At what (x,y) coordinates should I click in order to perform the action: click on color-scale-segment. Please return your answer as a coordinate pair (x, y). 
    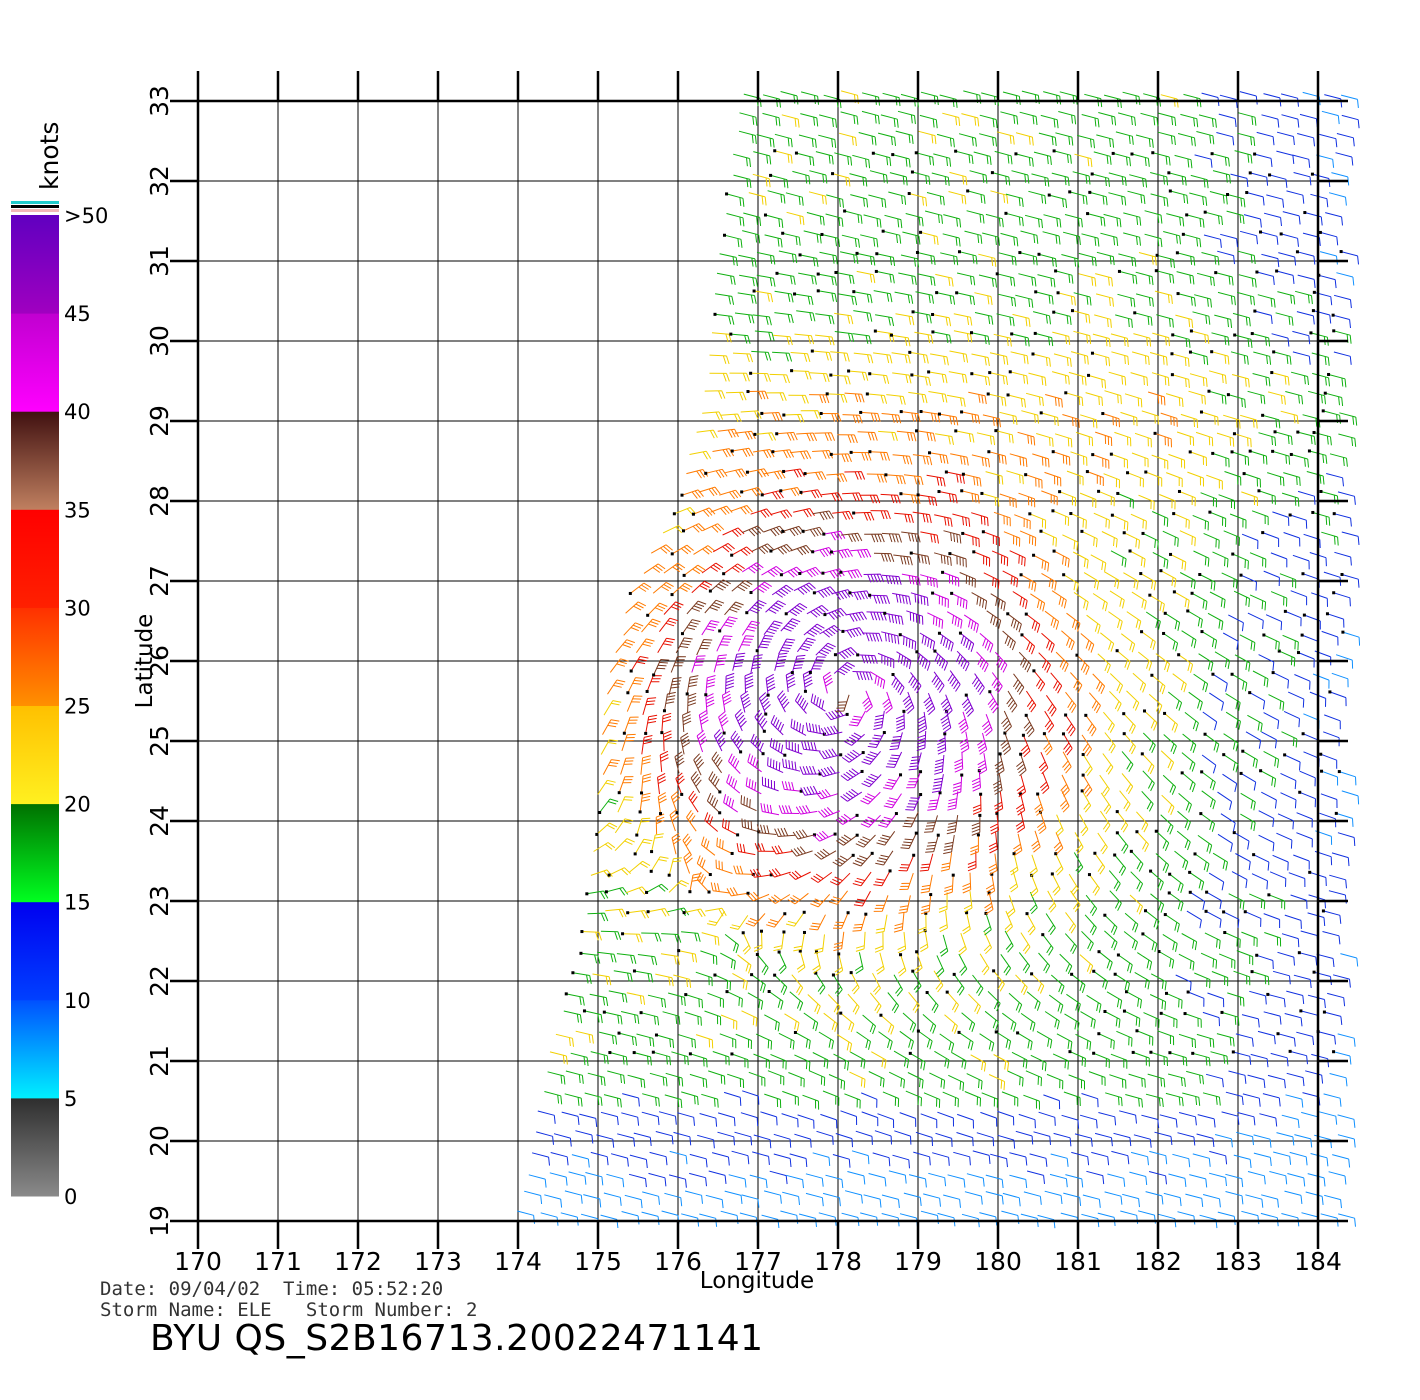
    Looking at the image, I should click on (35, 853).